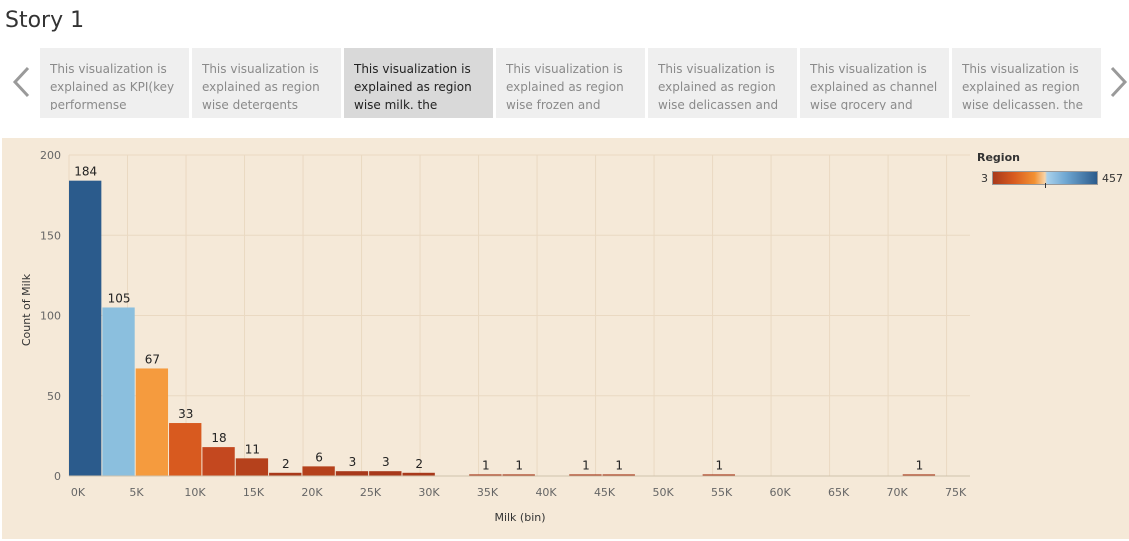  I want to click on x-tick-label: 70K, so click(897, 492).